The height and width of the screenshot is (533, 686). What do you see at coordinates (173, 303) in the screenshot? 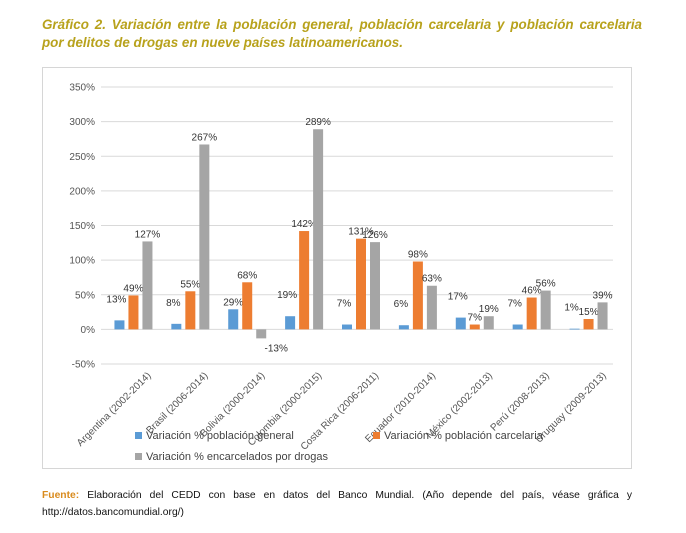
I see `data-label: 8%` at bounding box center [173, 303].